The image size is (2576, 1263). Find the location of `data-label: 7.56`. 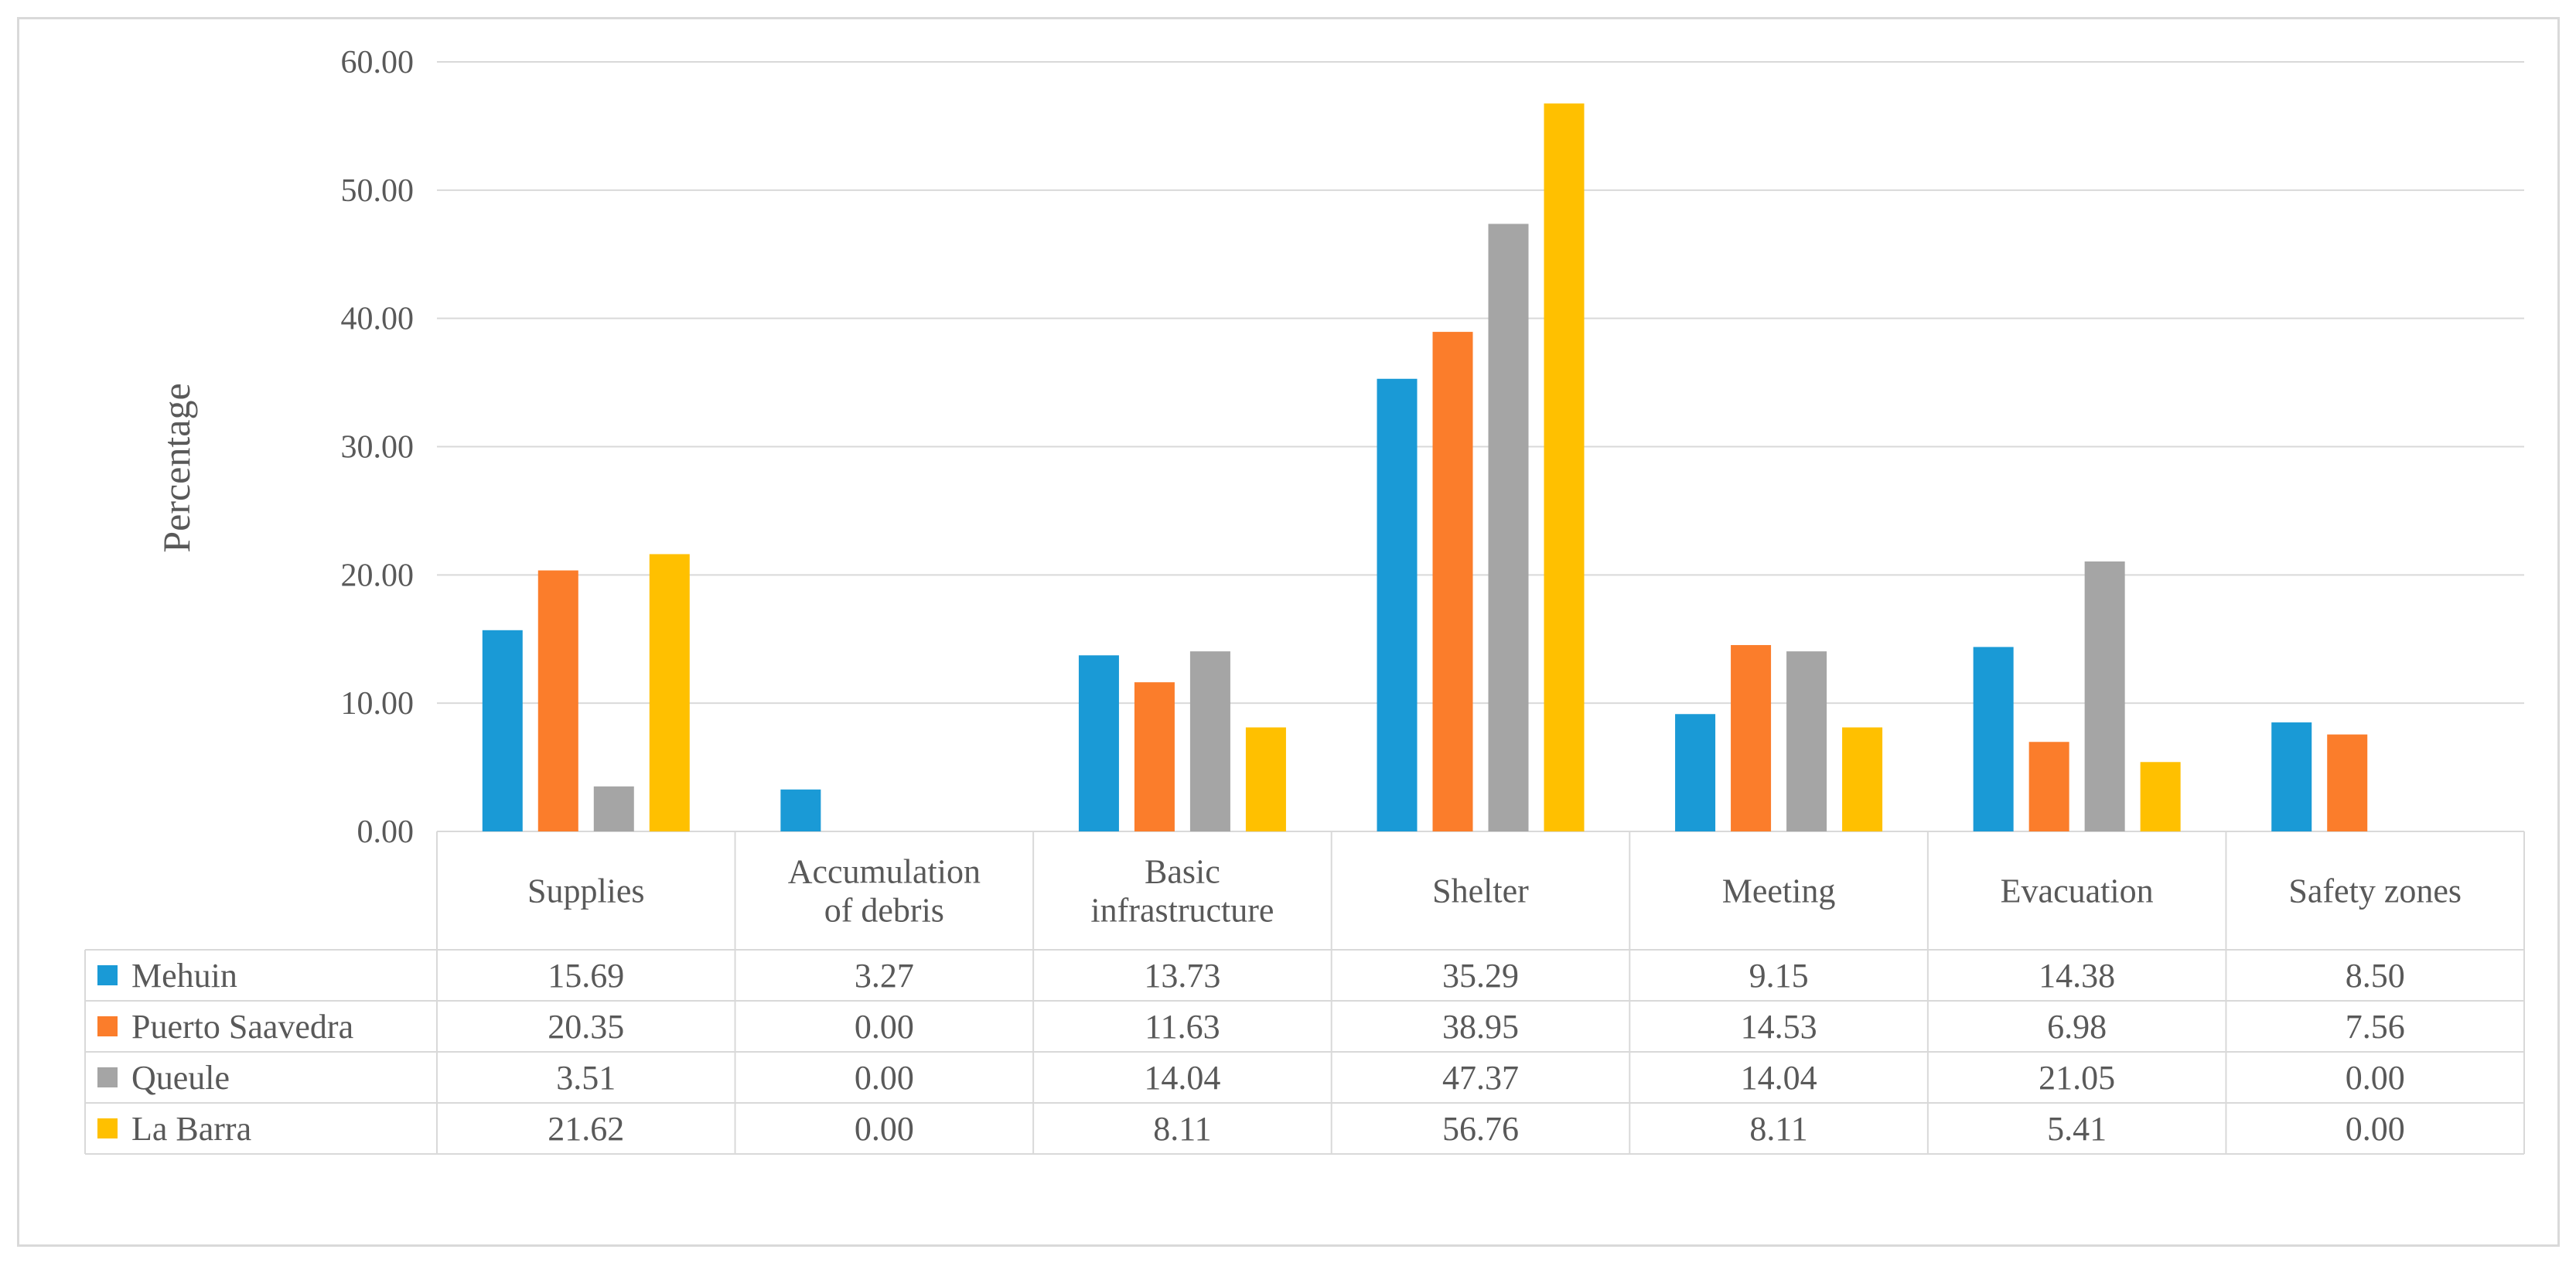

data-label: 7.56 is located at coordinates (2376, 1027).